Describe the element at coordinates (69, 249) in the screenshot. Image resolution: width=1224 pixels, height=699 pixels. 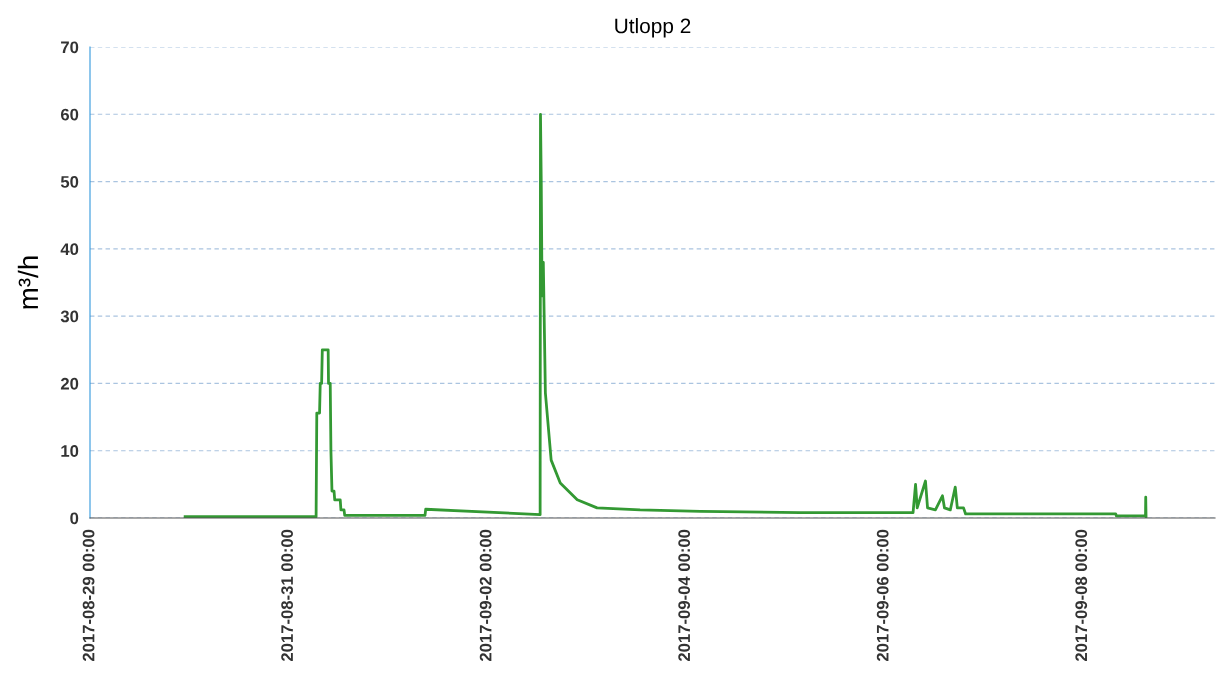
I see `y-tick-label: 40` at that location.